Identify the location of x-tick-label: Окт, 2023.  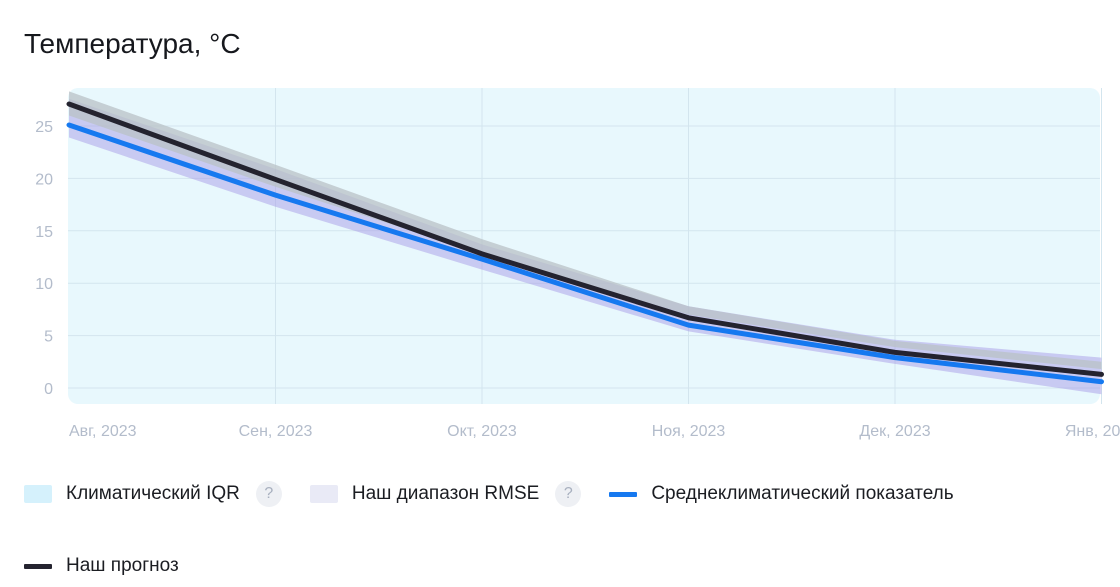
(482, 431).